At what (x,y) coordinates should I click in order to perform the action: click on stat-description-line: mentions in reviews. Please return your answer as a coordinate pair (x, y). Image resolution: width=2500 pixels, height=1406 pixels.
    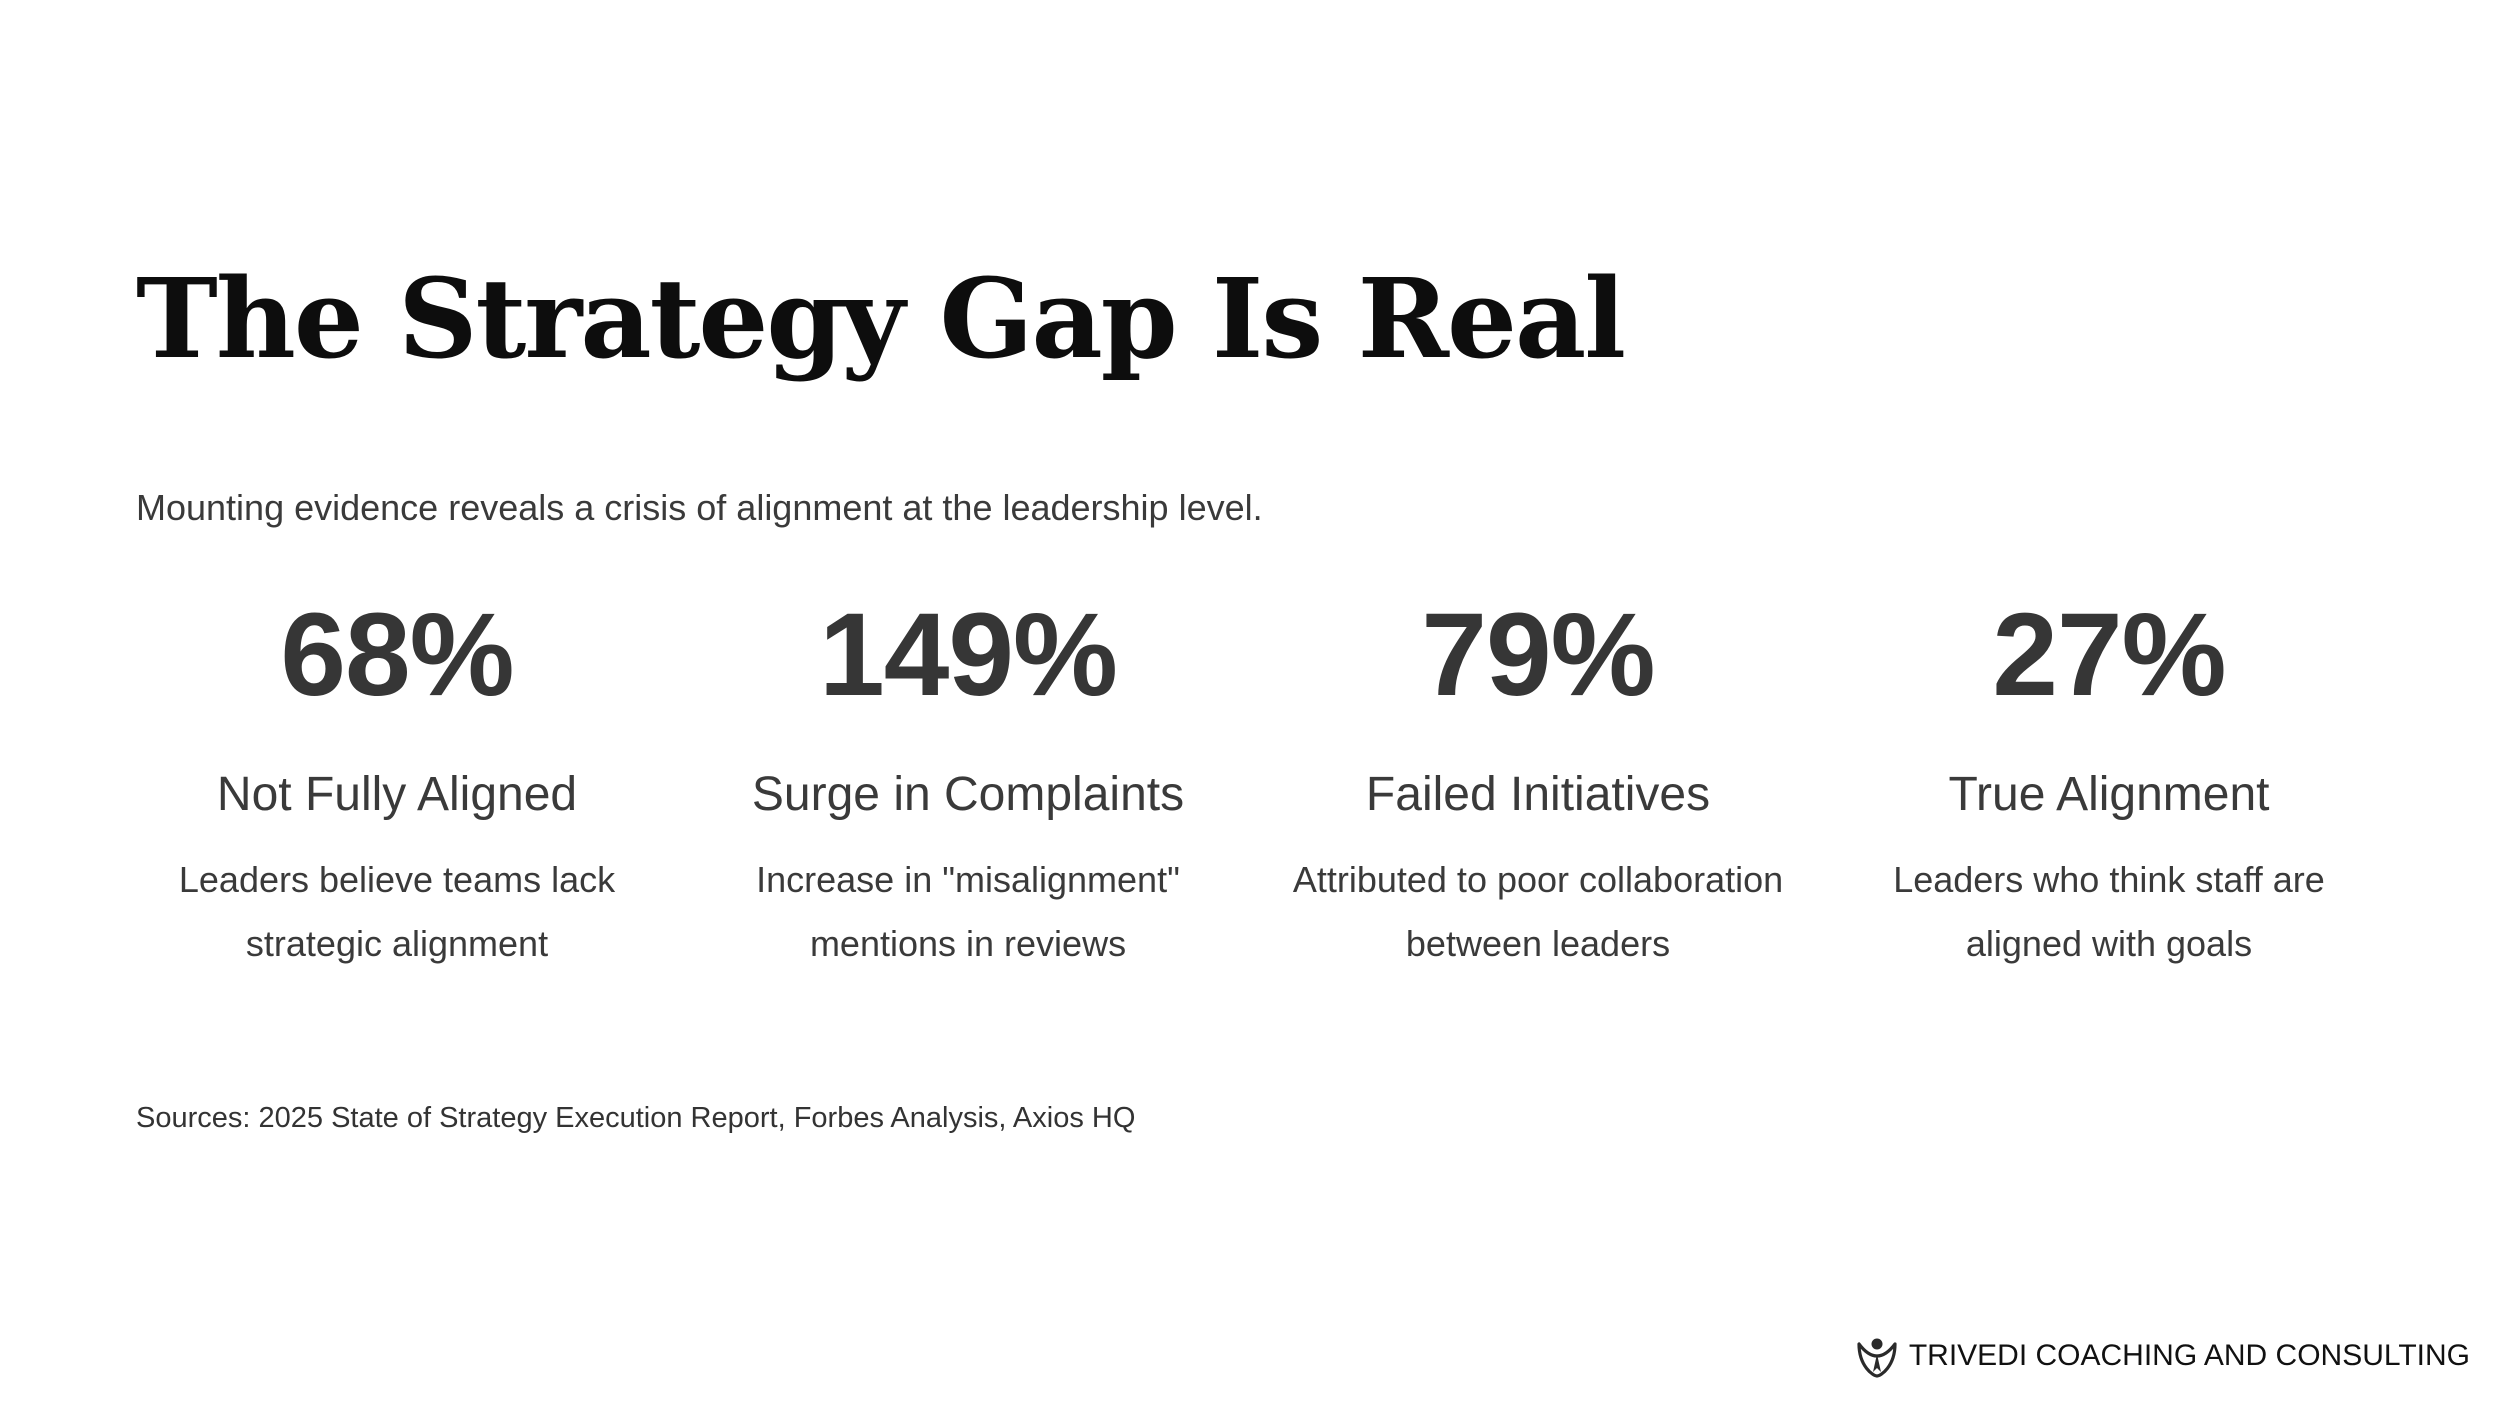
    Looking at the image, I should click on (968, 943).